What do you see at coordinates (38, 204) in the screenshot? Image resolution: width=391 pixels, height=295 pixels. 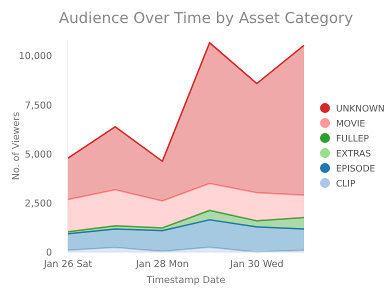 I see `y-tick-label: 2,500` at bounding box center [38, 204].